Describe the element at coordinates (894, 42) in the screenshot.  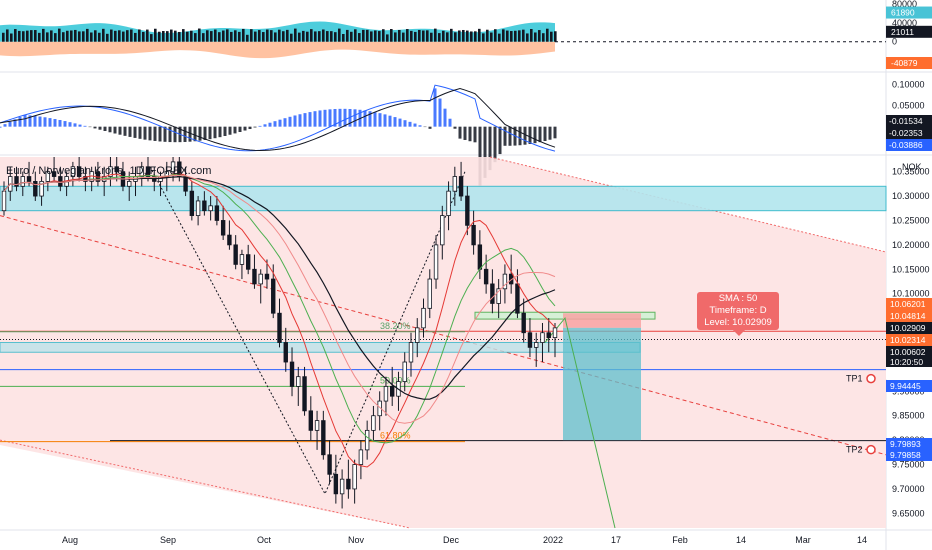
I see `volume-axis-tick: 0` at that location.